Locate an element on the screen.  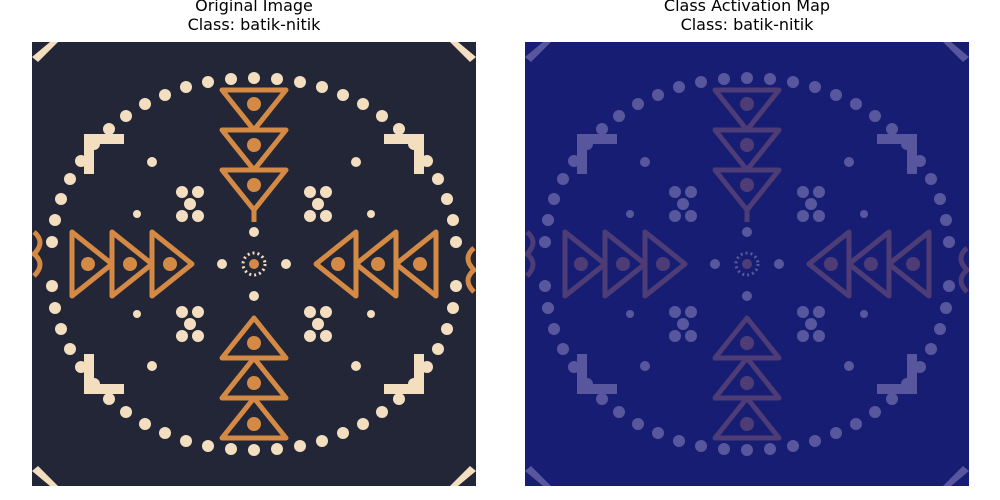
panel-title-line1: Original Image is located at coordinates (254, 7).